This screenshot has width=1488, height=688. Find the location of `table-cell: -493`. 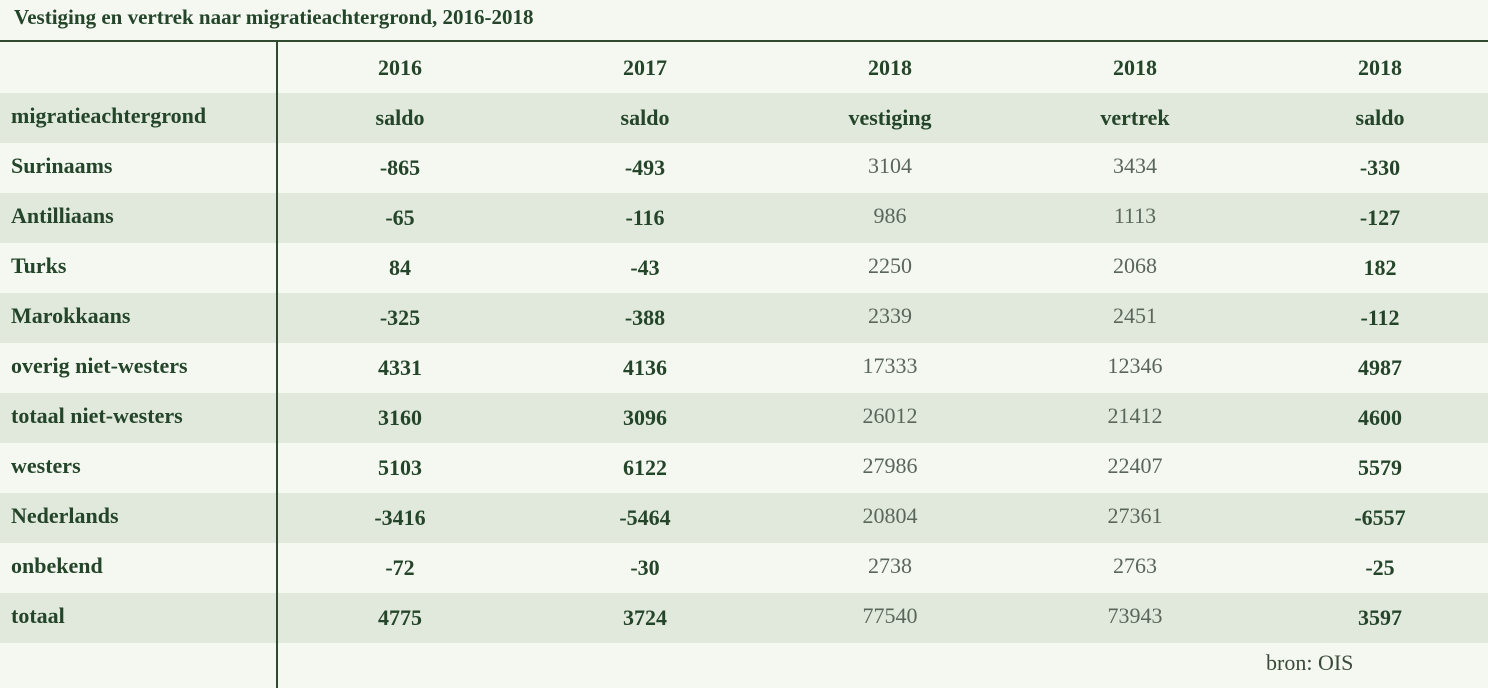

table-cell: -493 is located at coordinates (645, 167).